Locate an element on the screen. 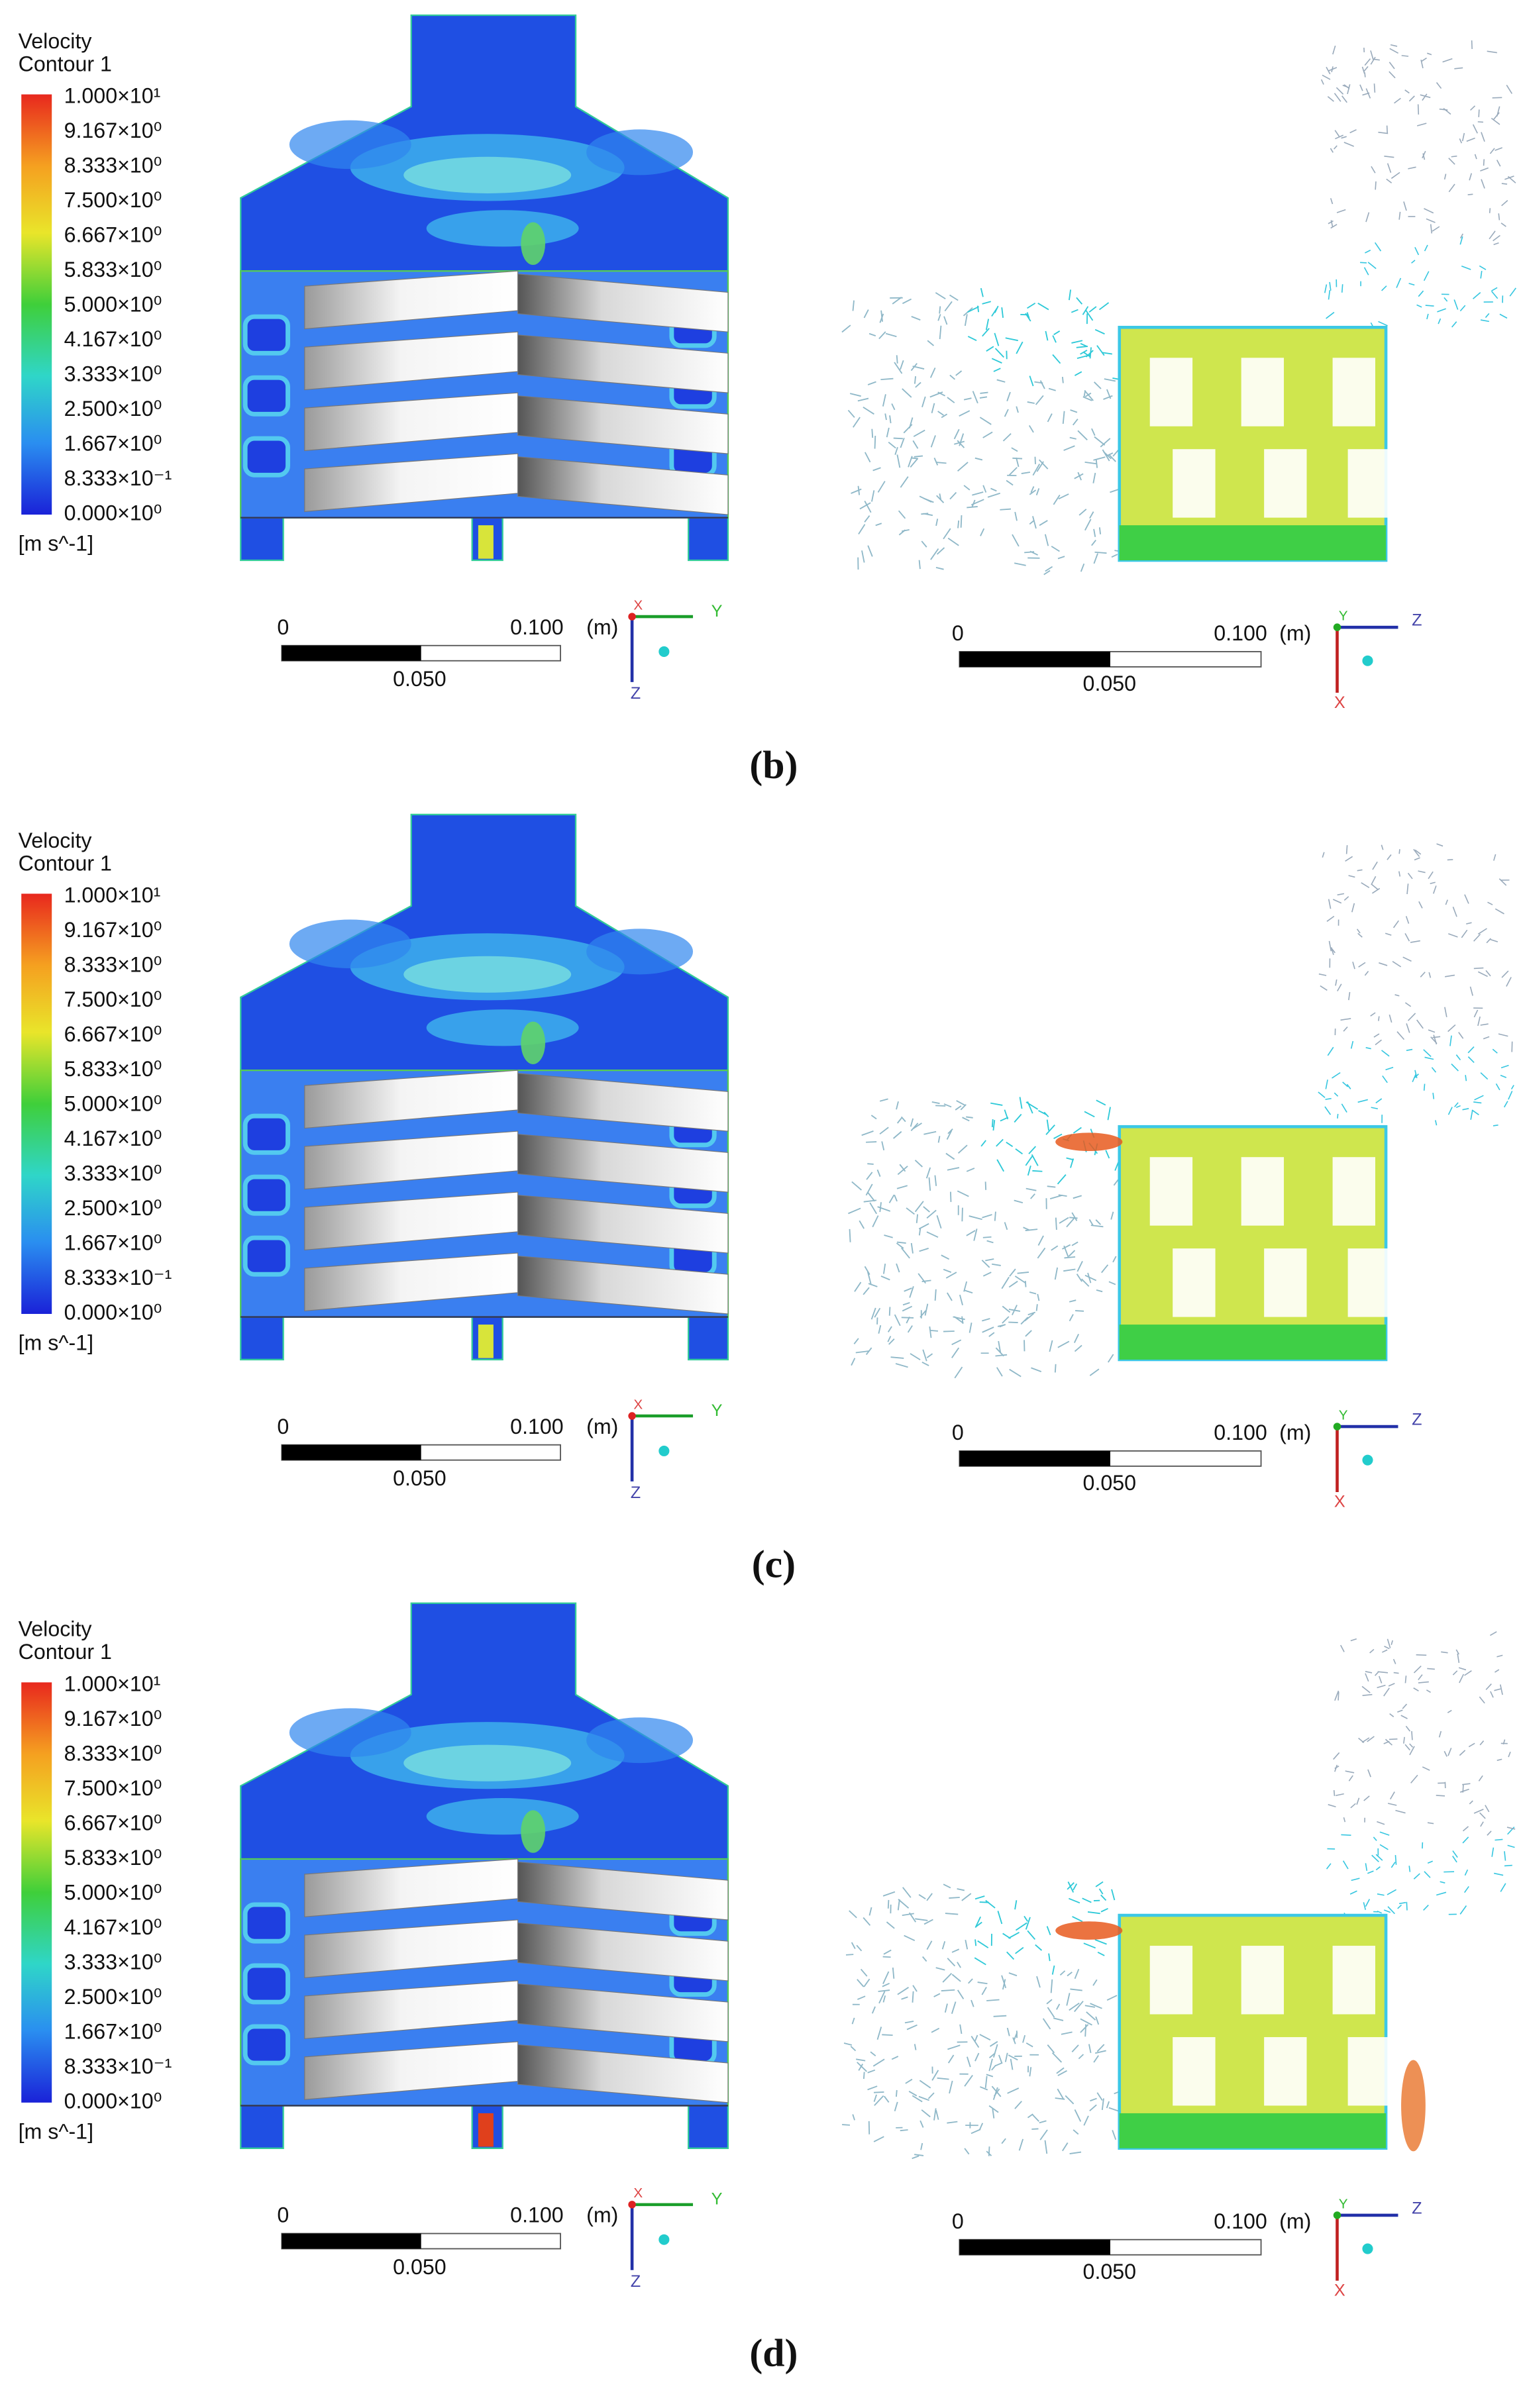 Image resolution: width=1523 pixels, height=2408 pixels. scale-unit: (m) is located at coordinates (1295, 633).